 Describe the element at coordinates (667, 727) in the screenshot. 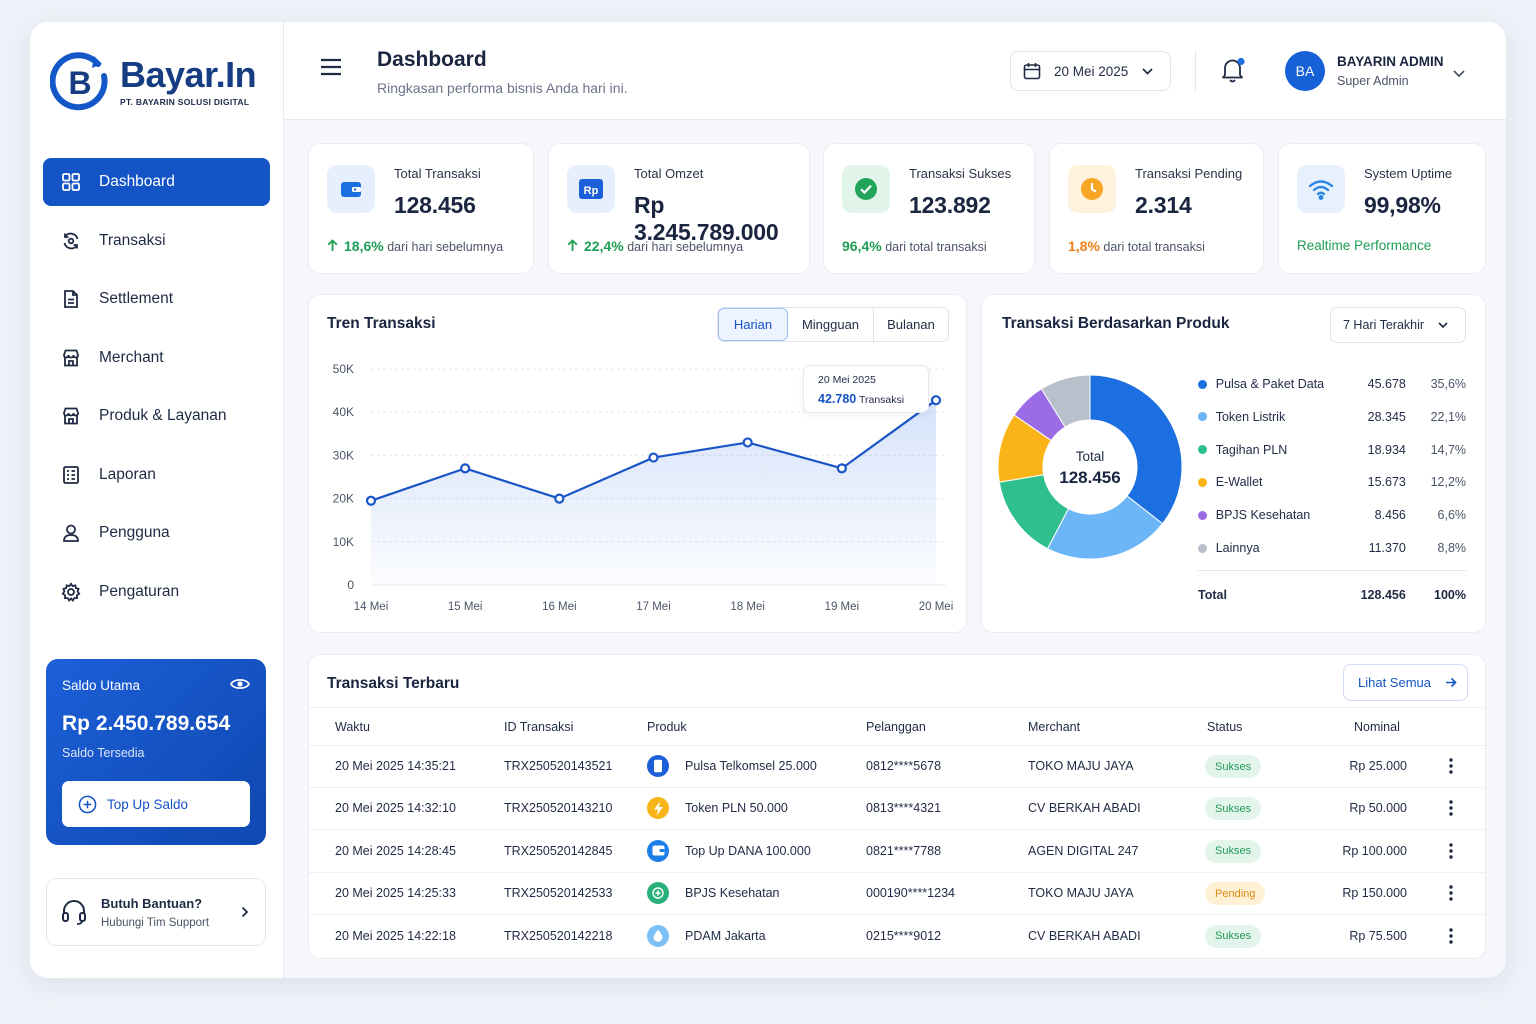

I see `col-produk: Produk` at that location.